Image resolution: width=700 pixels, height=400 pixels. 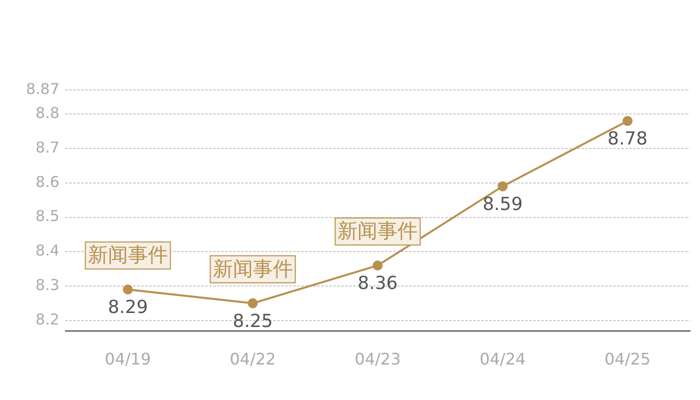 What do you see at coordinates (377, 359) in the screenshot?
I see `x-tick-label: 04/23` at bounding box center [377, 359].